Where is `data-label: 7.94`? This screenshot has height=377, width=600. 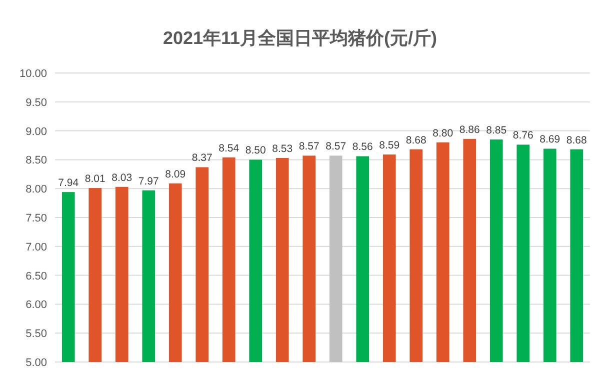 data-label: 7.94 is located at coordinates (68, 183).